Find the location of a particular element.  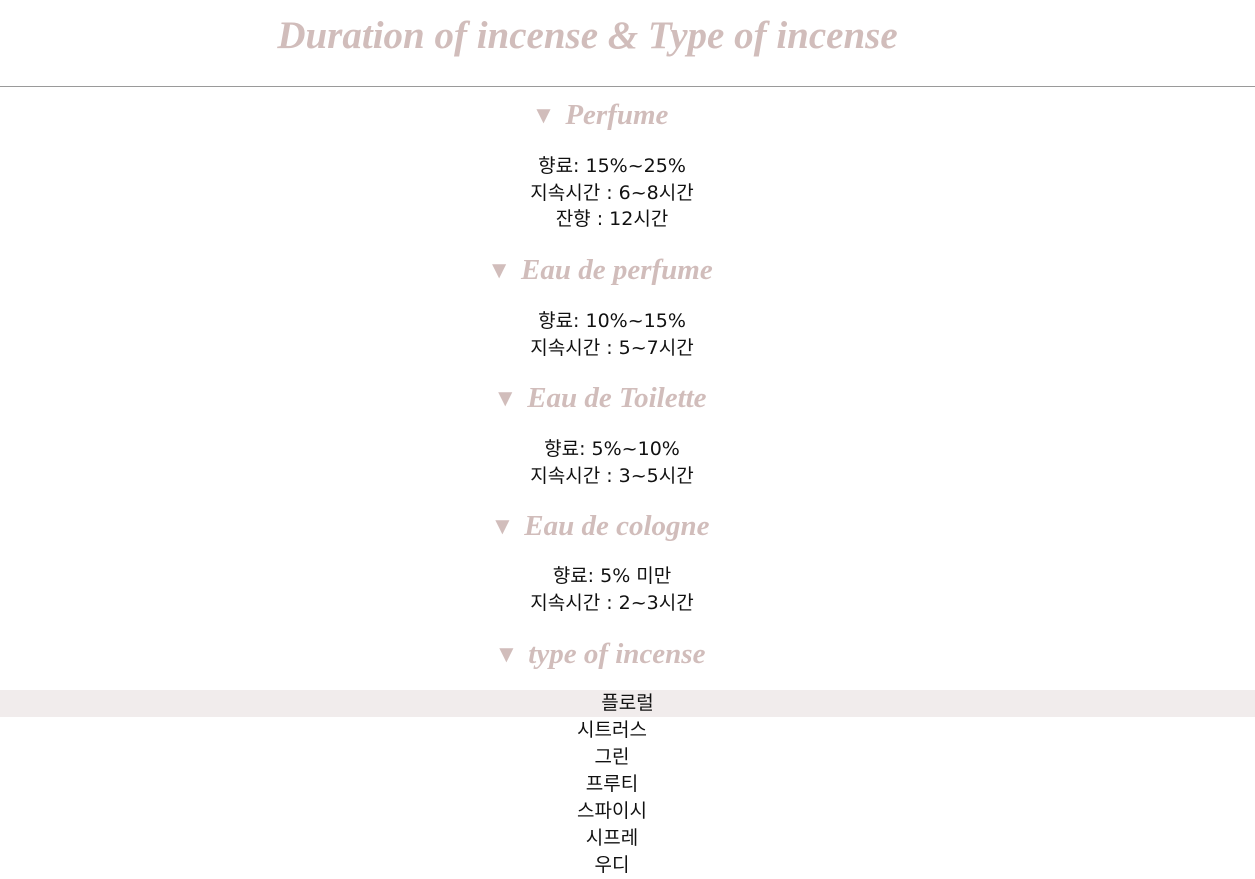

eau-de-toilette-info: 향료: 5%~10% 지속시간 : 3~5시간 is located at coordinates (612, 462).